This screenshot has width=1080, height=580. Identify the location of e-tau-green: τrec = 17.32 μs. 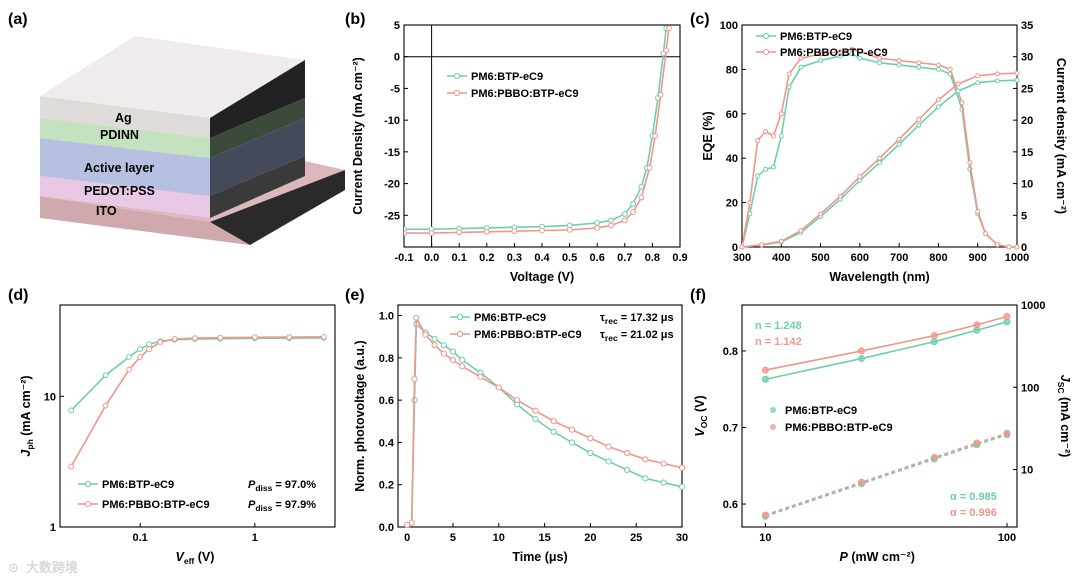
(637, 319).